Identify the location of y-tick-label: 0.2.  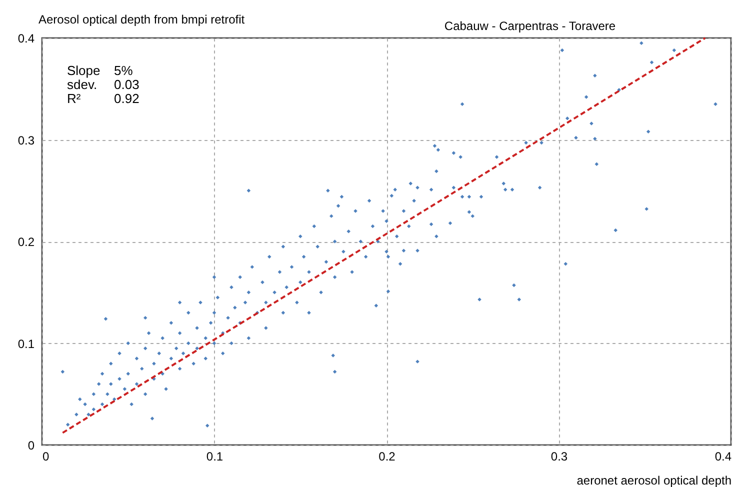
(26, 242).